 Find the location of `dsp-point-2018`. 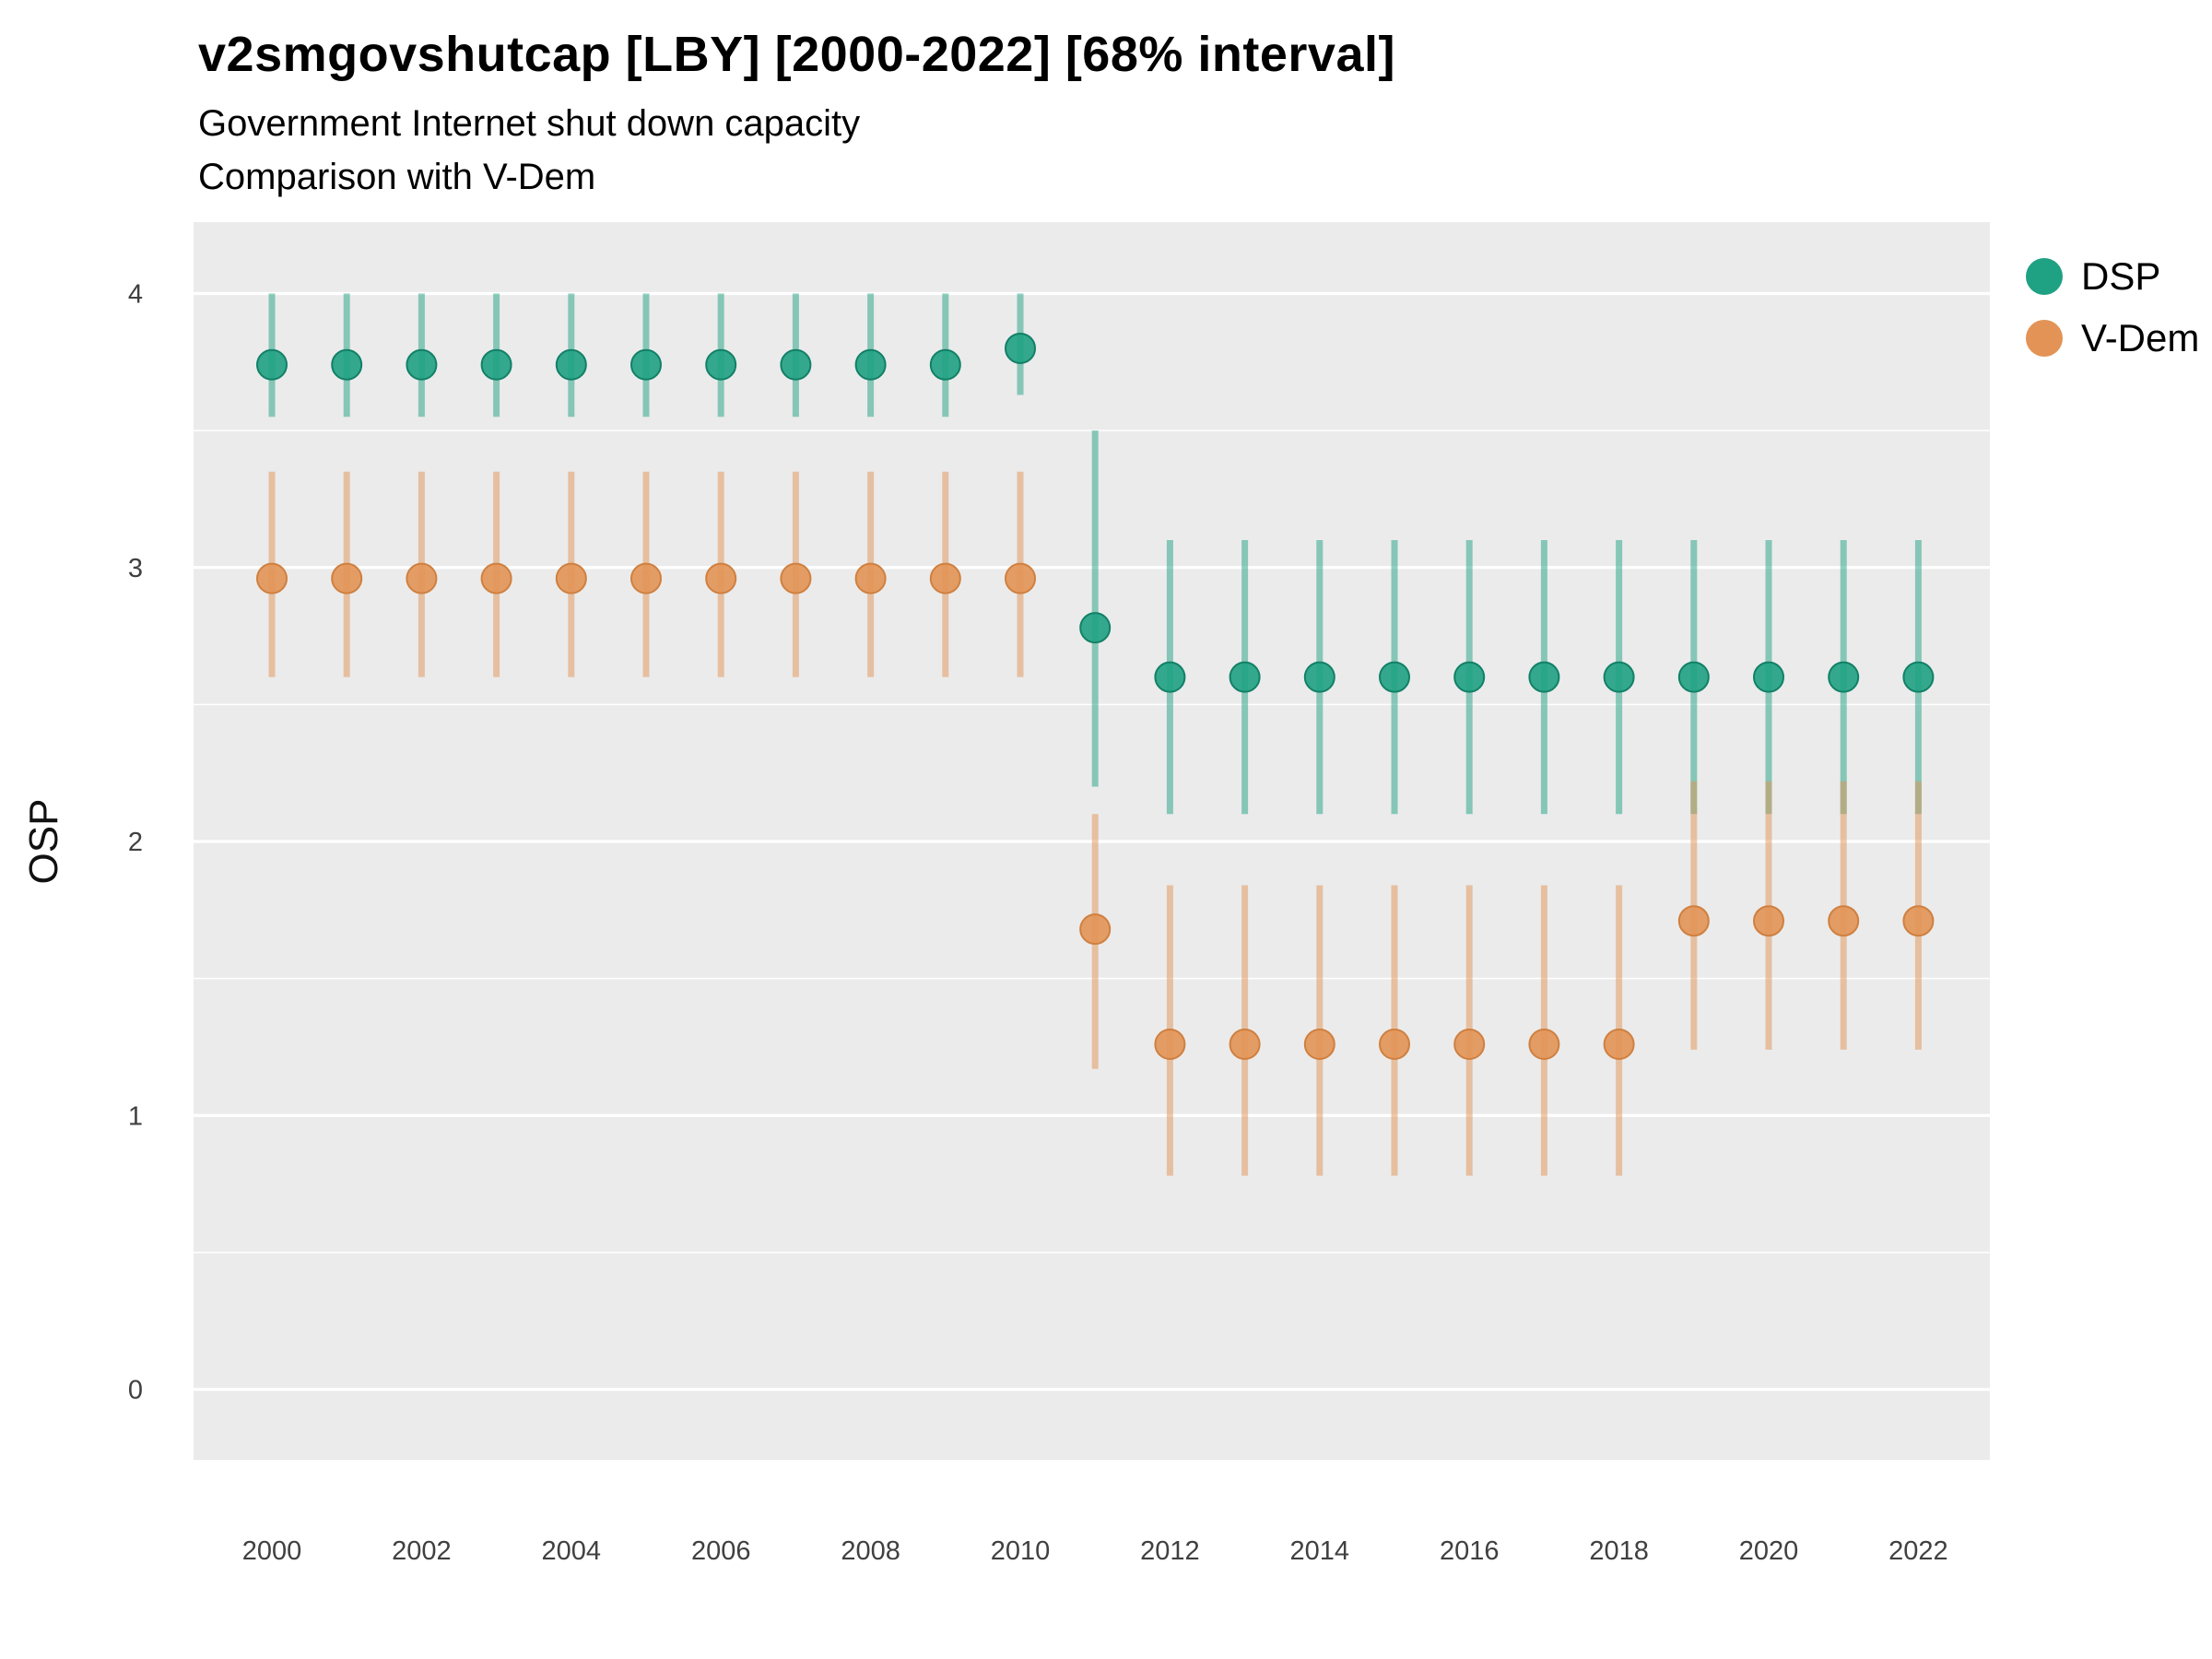

dsp-point-2018 is located at coordinates (1619, 677).